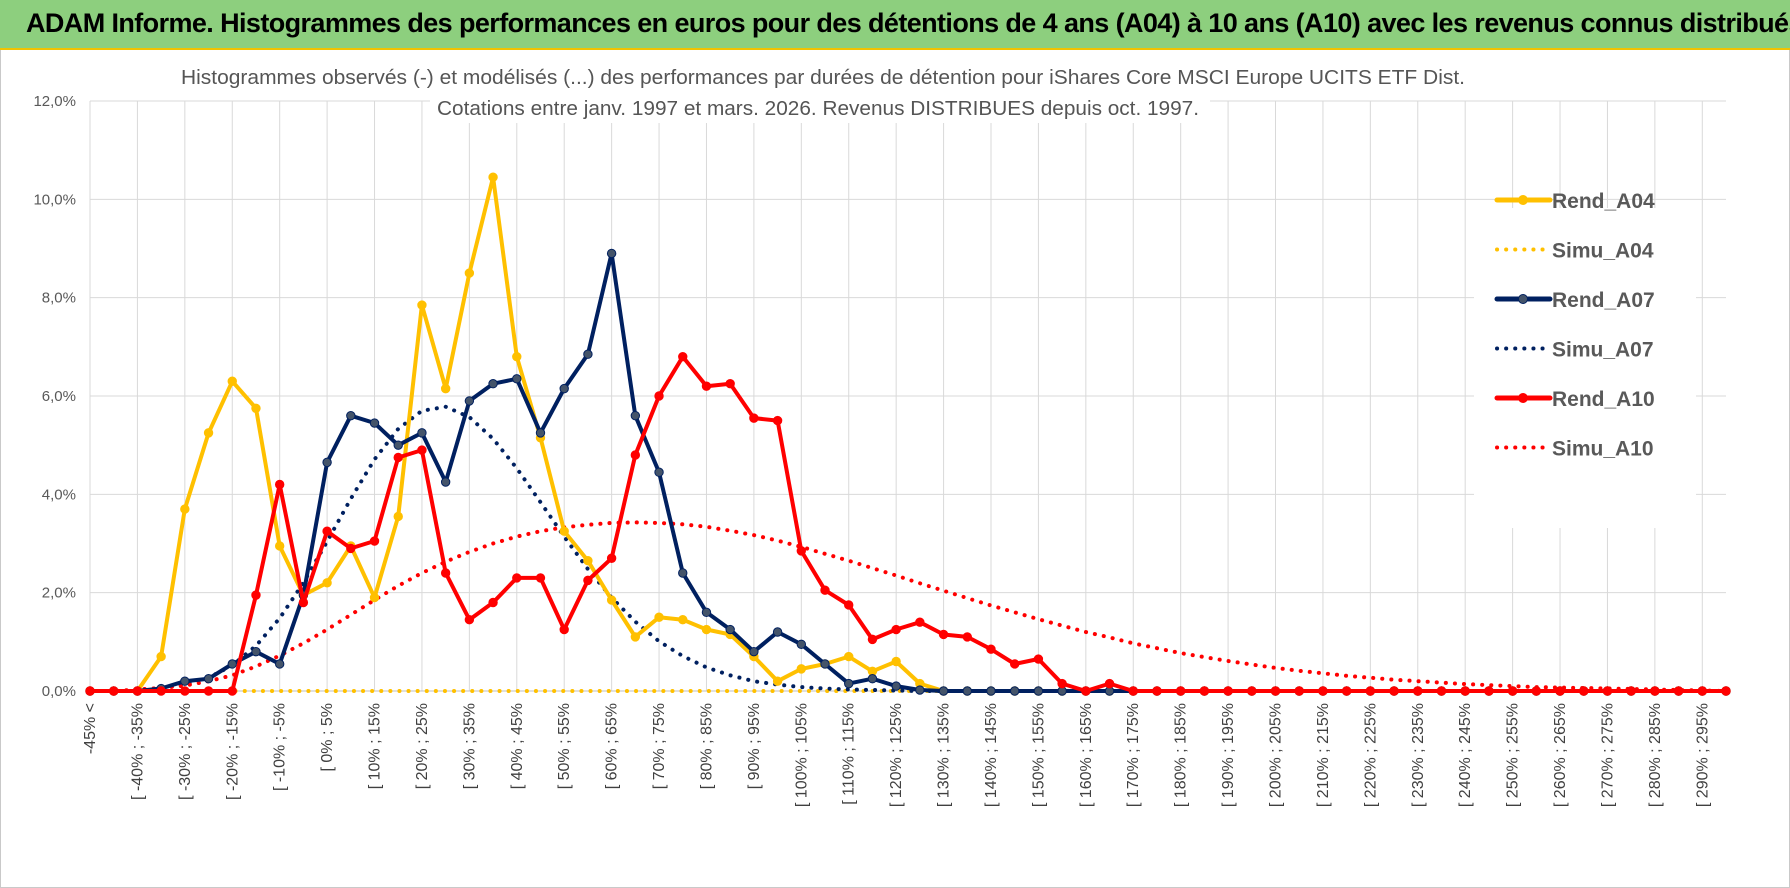 The width and height of the screenshot is (1790, 888). Describe the element at coordinates (59, 593) in the screenshot. I see `y-tick-label: 2,0%` at that location.